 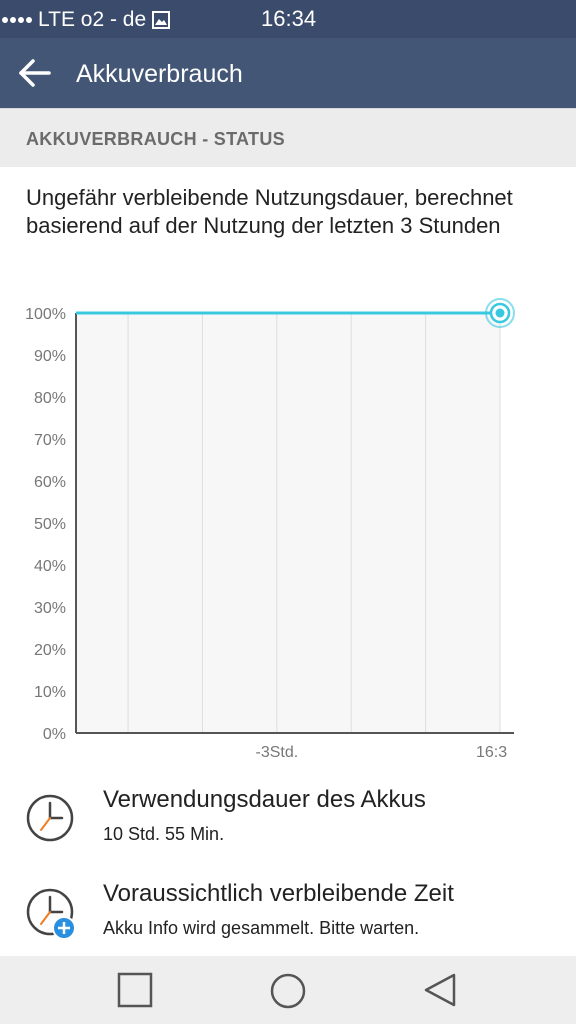 What do you see at coordinates (17, 20) in the screenshot?
I see `signal-icon` at bounding box center [17, 20].